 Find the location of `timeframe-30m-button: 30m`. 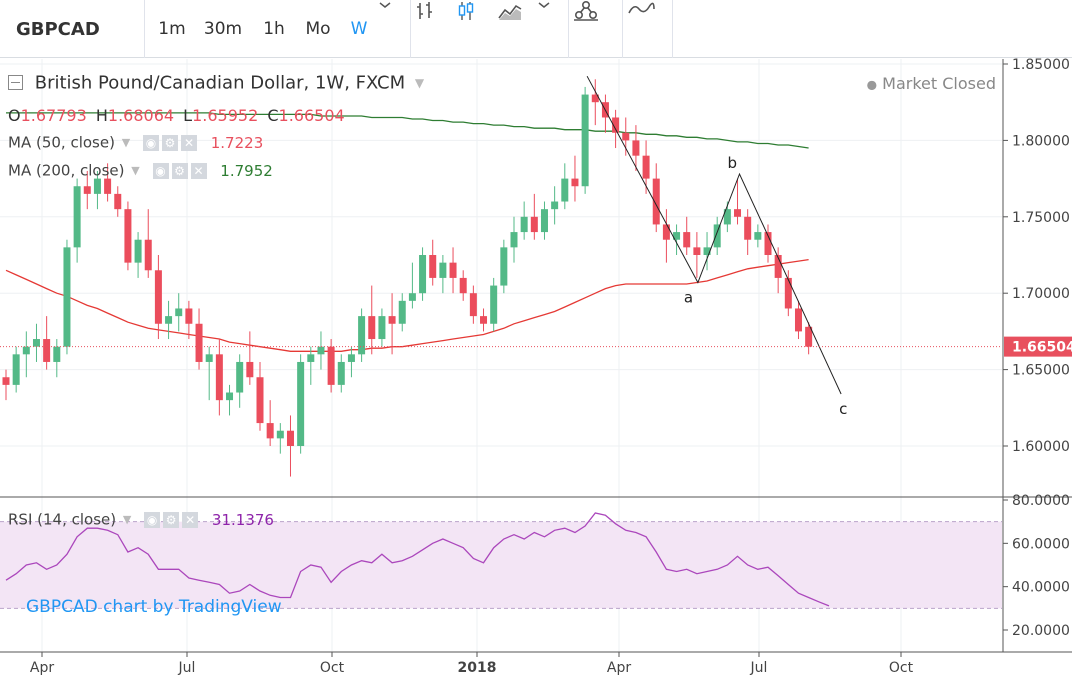

timeframe-30m-button: 30m is located at coordinates (223, 29).